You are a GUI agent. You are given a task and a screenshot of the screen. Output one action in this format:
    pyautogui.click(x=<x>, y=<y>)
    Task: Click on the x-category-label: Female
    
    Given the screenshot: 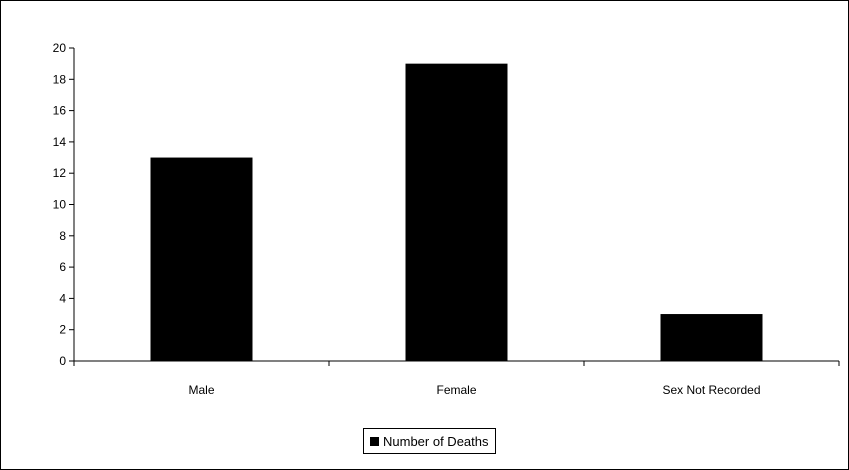 What is the action you would take?
    pyautogui.click(x=456, y=390)
    